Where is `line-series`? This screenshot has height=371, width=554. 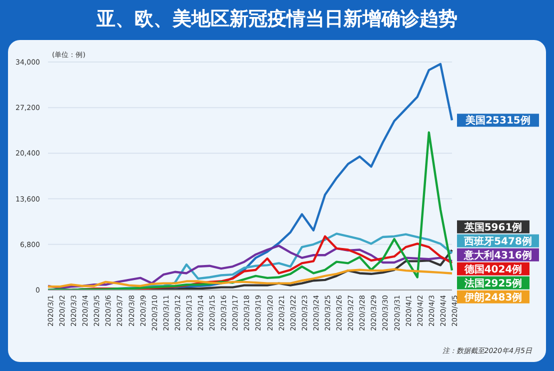
line-series is located at coordinates (250, 278).